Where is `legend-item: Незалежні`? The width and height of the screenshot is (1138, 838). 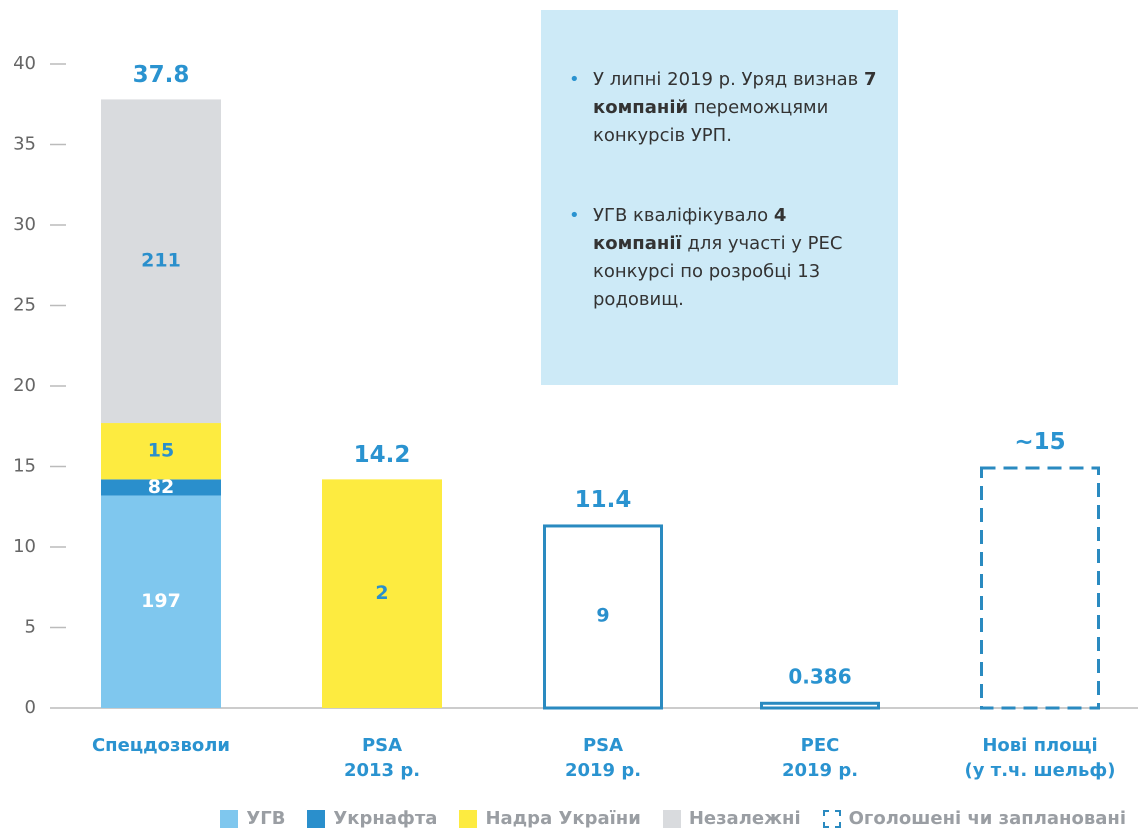
legend-item: Незалежні is located at coordinates (731, 818).